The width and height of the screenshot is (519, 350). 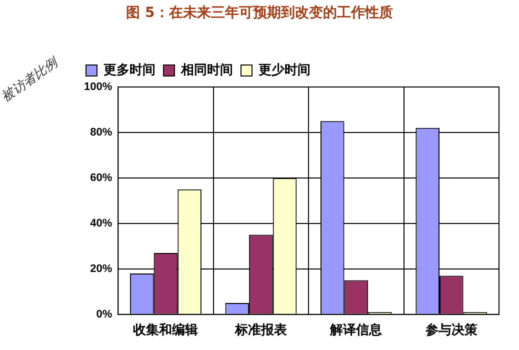 I want to click on y-tick-label: 60%, so click(x=101, y=178).